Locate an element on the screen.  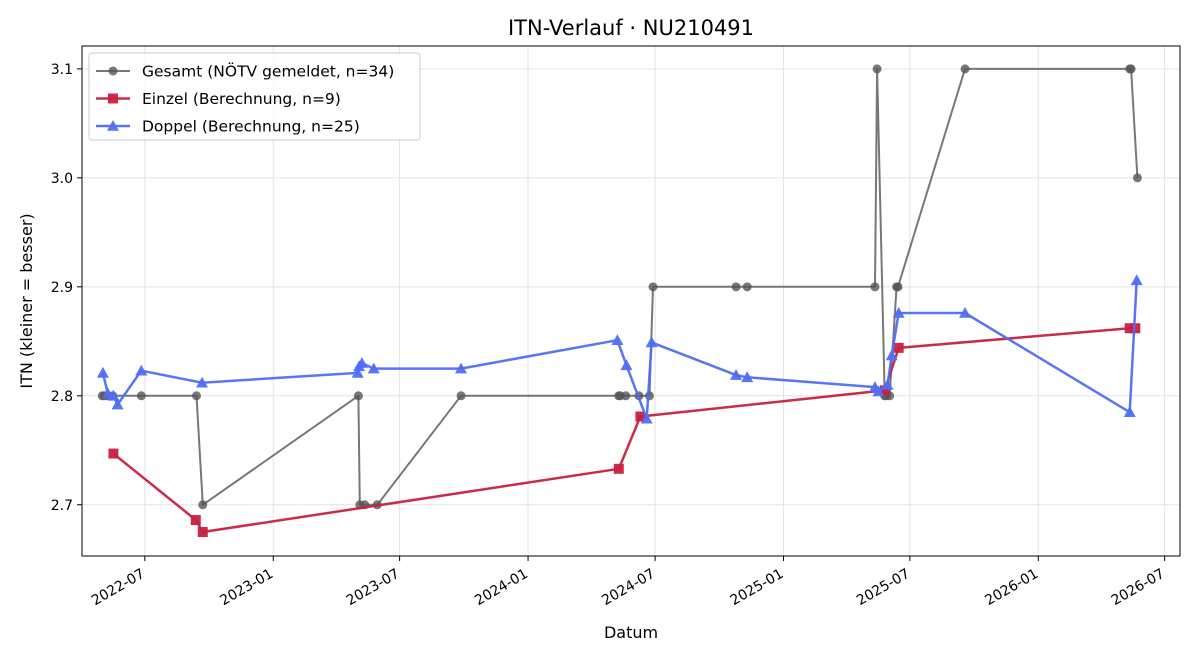
y-tick-label: 2.8 is located at coordinates (62, 397).